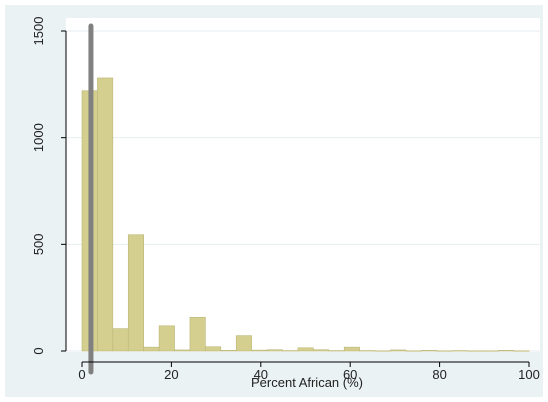  What do you see at coordinates (350, 374) in the screenshot?
I see `x-tick-label: 60` at bounding box center [350, 374].